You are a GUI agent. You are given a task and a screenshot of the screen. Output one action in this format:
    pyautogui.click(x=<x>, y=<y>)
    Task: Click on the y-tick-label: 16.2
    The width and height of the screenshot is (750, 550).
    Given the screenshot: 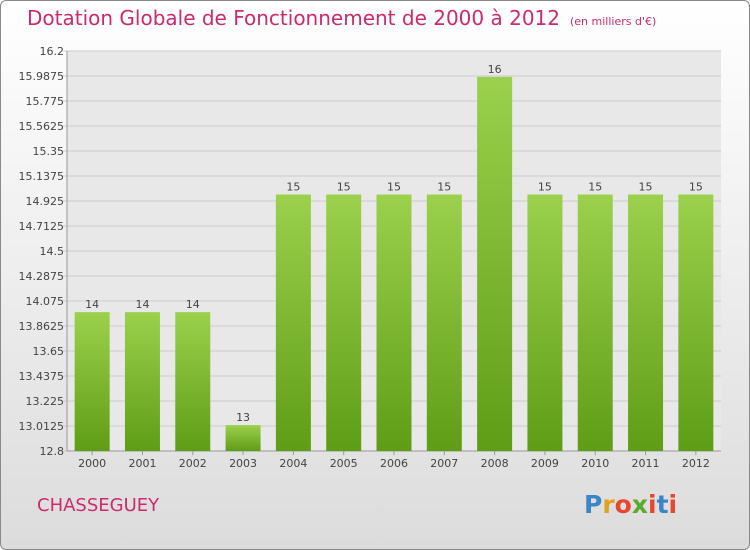 What is the action you would take?
    pyautogui.click(x=52, y=51)
    